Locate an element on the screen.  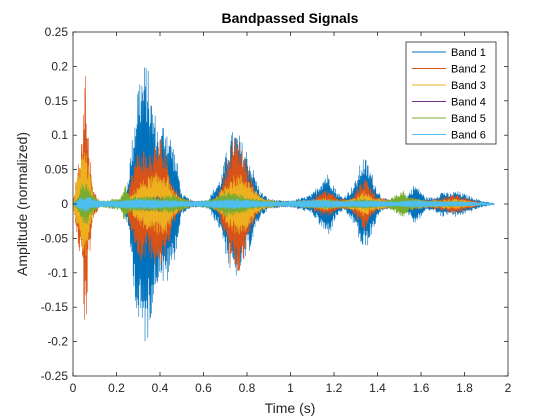
y-tick-label: -0.25 is located at coordinates (55, 376).